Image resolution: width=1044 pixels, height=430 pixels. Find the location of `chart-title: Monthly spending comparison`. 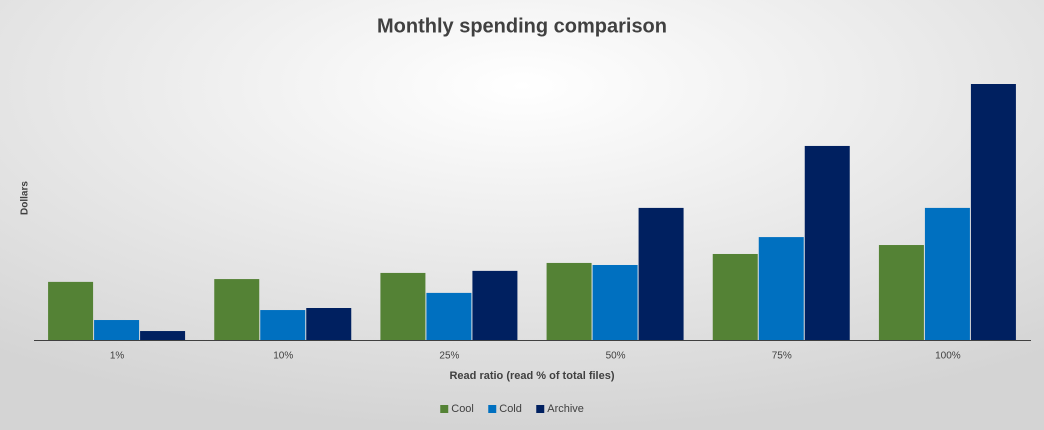

chart-title: Monthly spending comparison is located at coordinates (522, 26).